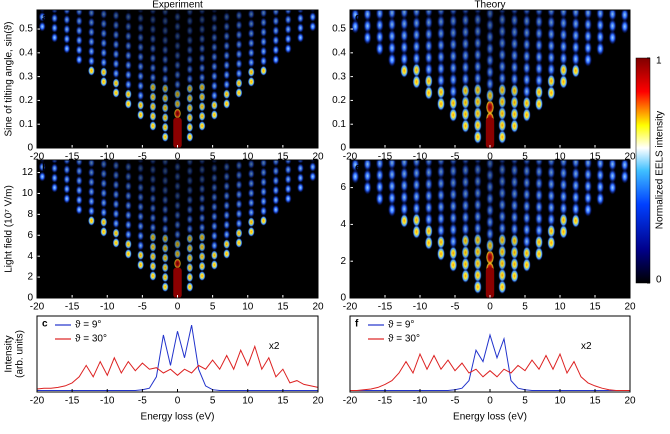 Image resolution: width=670 pixels, height=434 pixels. I want to click on panel-title: Experiment, so click(177, 5).